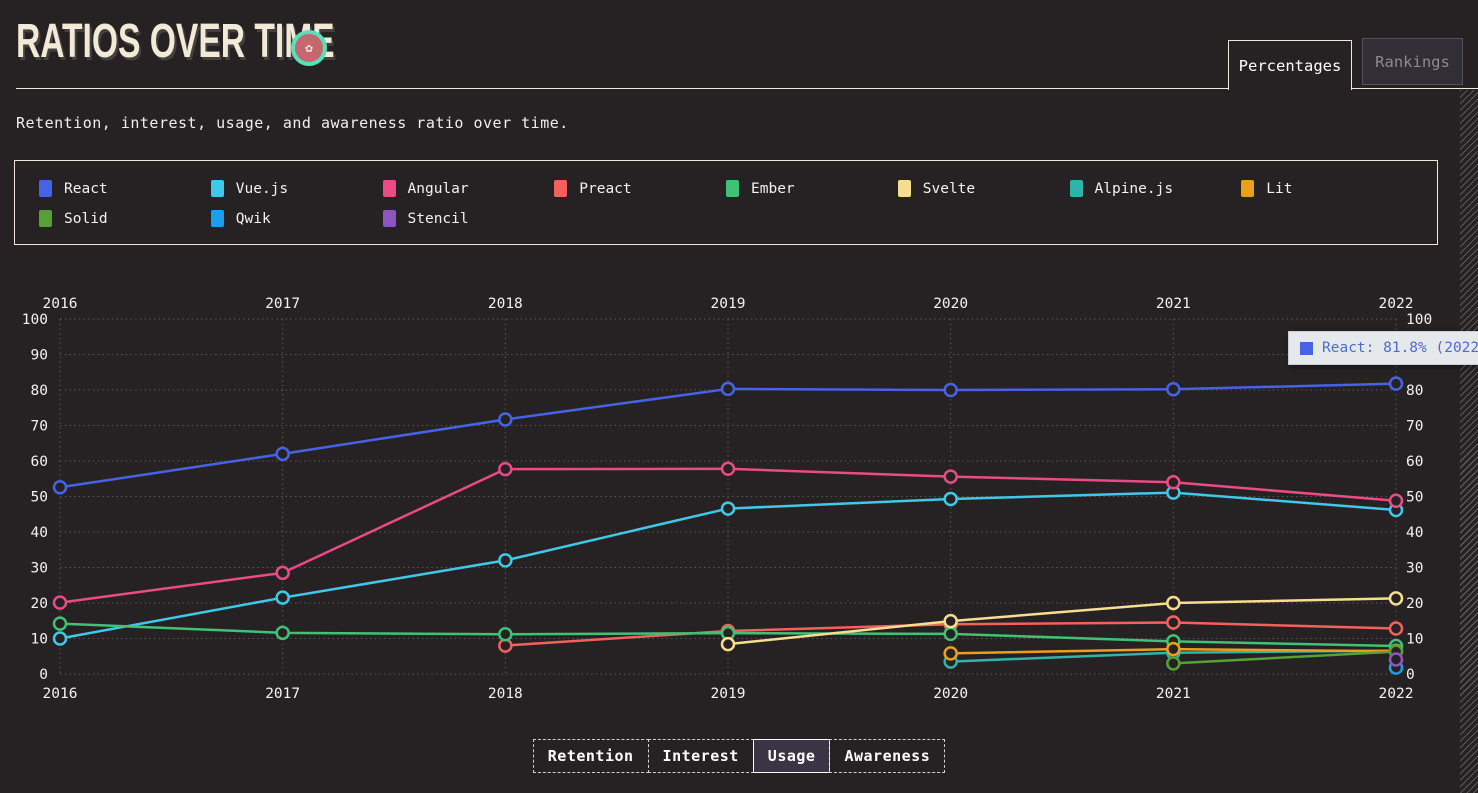  Describe the element at coordinates (43, 675) in the screenshot. I see `y-tick-left: 0` at that location.